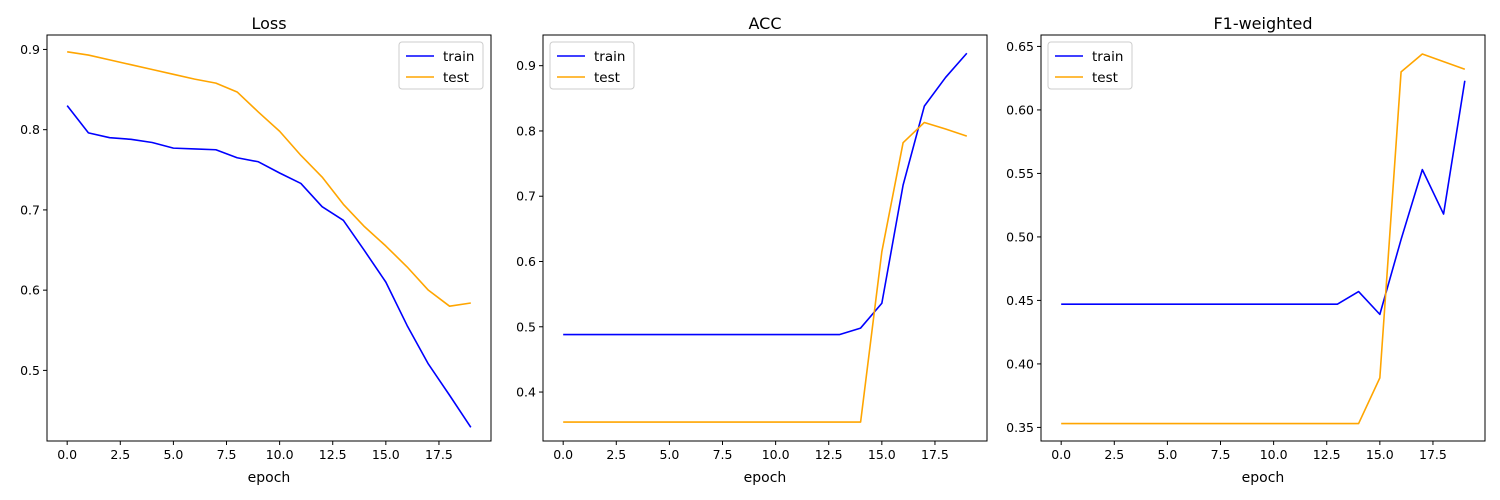 The image size is (1500, 500). I want to click on f1-weighted-ytick-label: 0.50, so click(1020, 236).